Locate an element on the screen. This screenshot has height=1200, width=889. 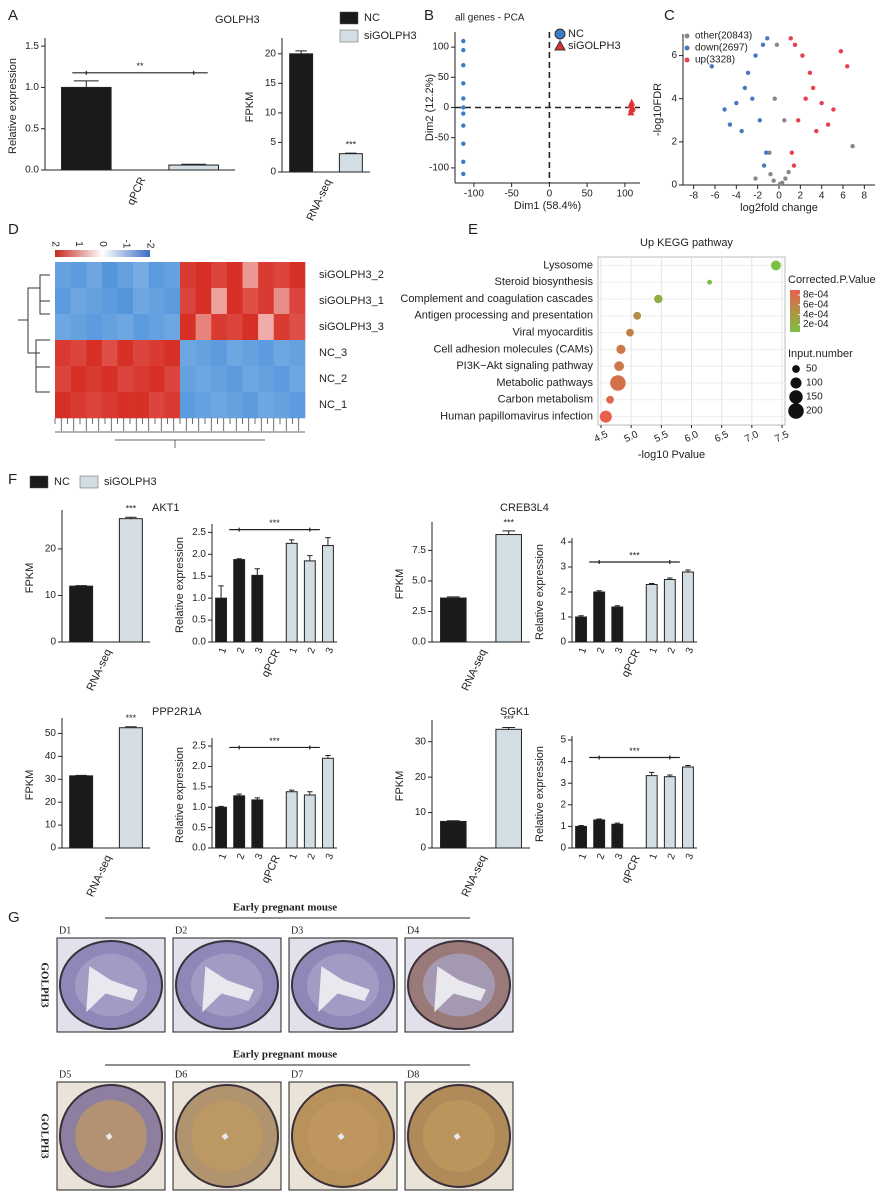
y-tick-label: 1 is located at coordinates (563, 617).